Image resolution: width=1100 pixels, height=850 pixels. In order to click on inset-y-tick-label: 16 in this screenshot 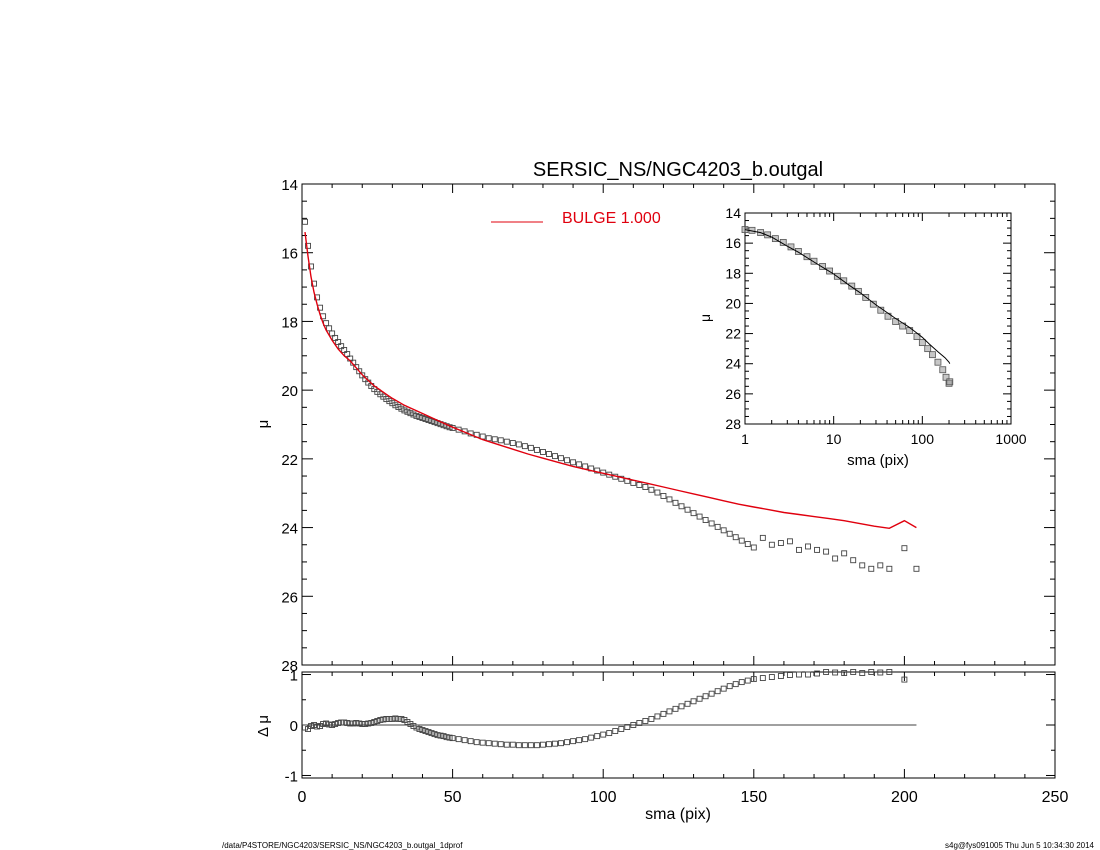, I will do `click(733, 243)`.